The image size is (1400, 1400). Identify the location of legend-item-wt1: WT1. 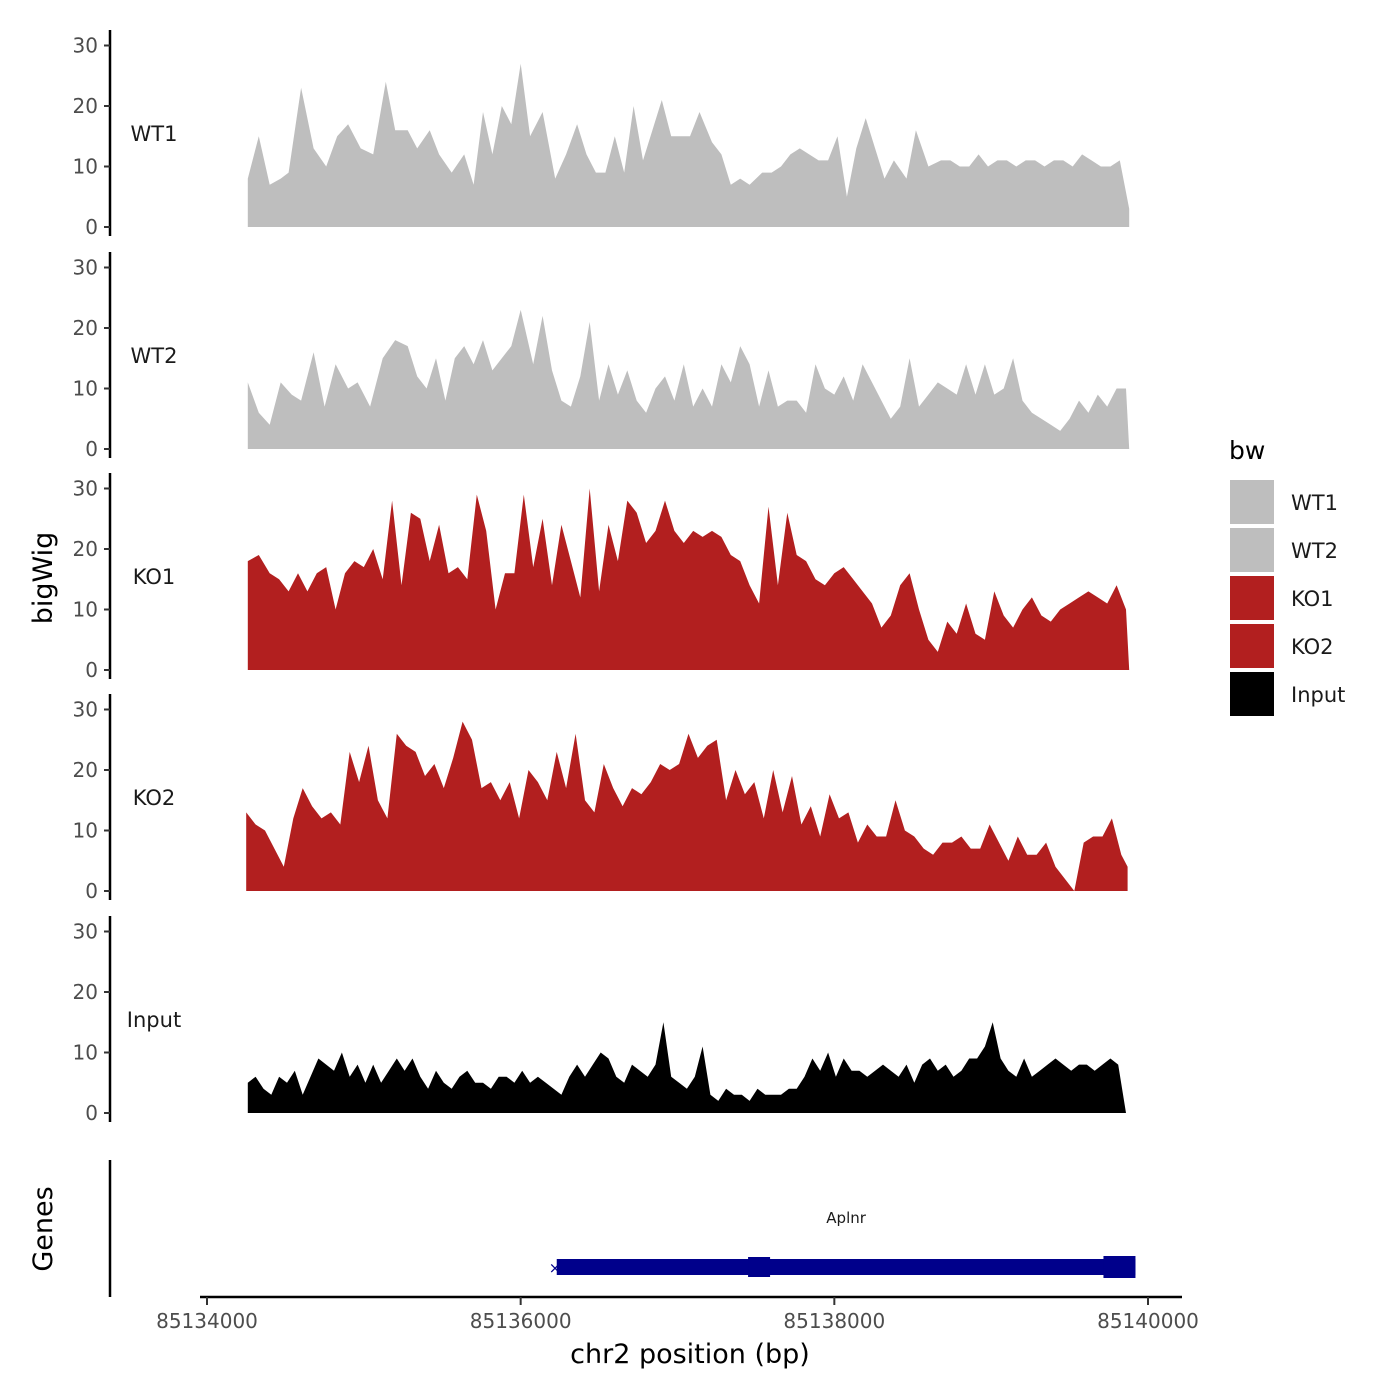
(1284, 502).